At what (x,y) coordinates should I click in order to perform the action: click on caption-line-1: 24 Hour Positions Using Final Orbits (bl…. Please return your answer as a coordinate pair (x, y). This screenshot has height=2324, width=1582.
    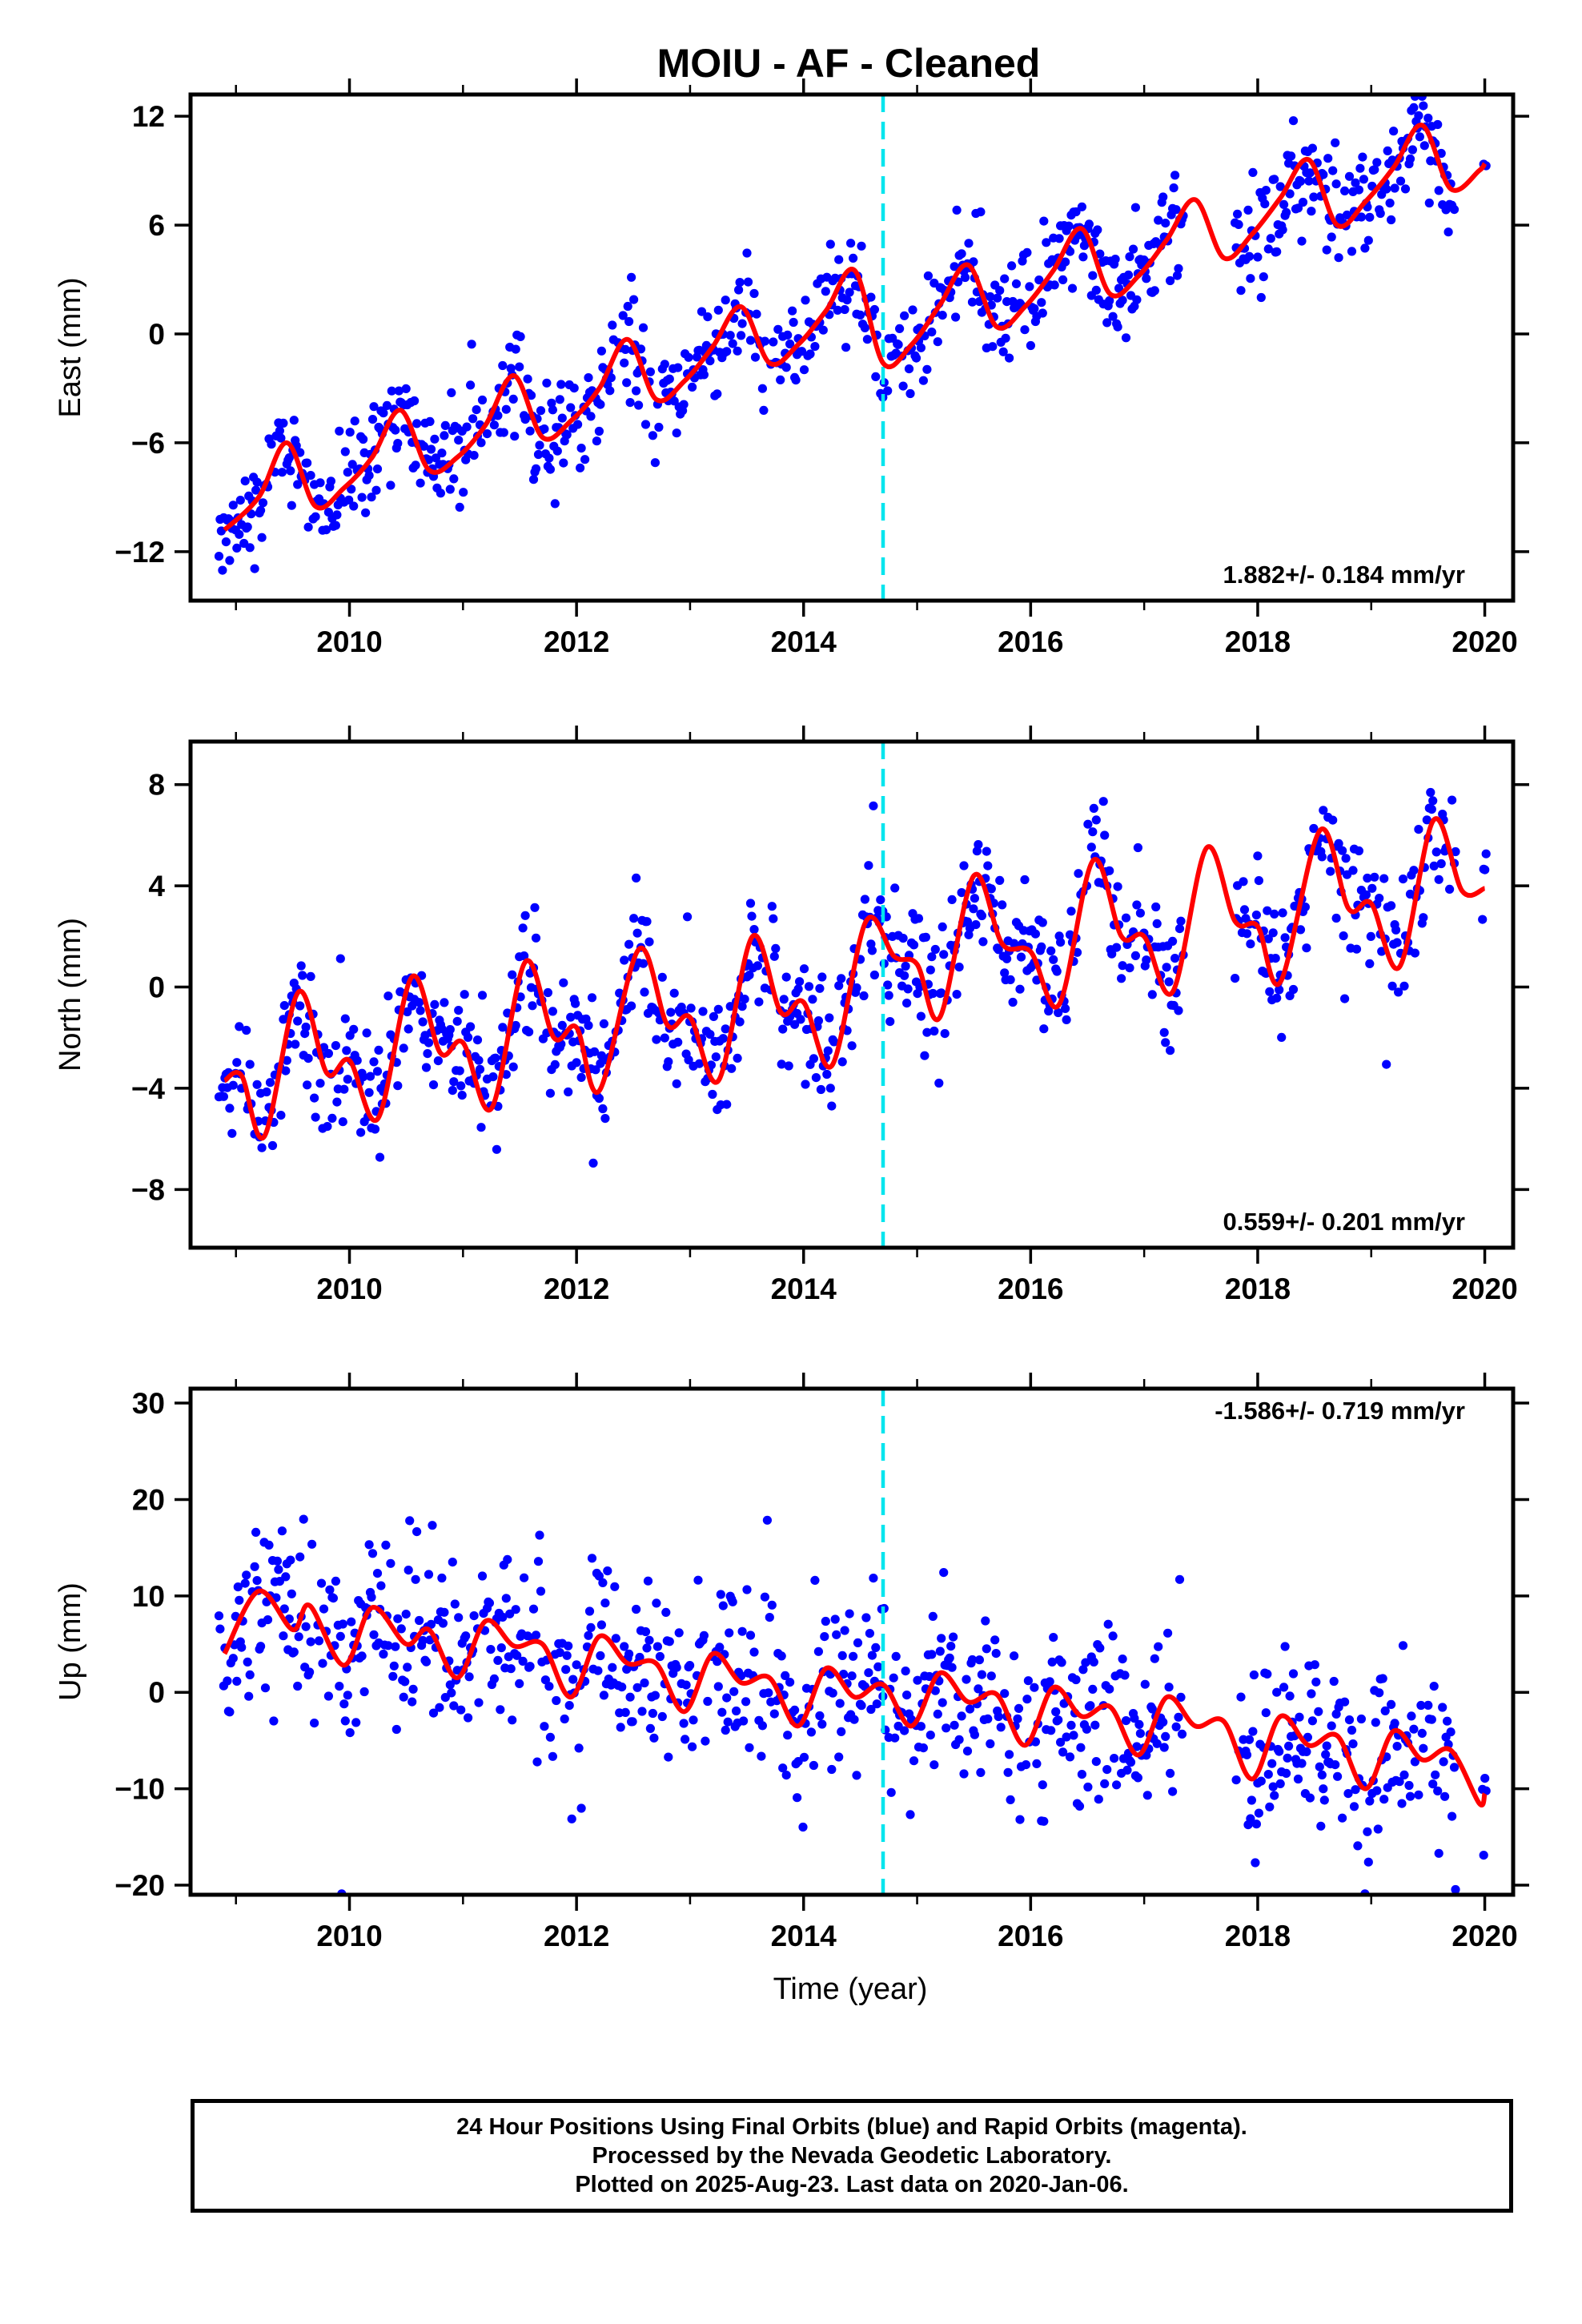
    Looking at the image, I should click on (851, 2127).